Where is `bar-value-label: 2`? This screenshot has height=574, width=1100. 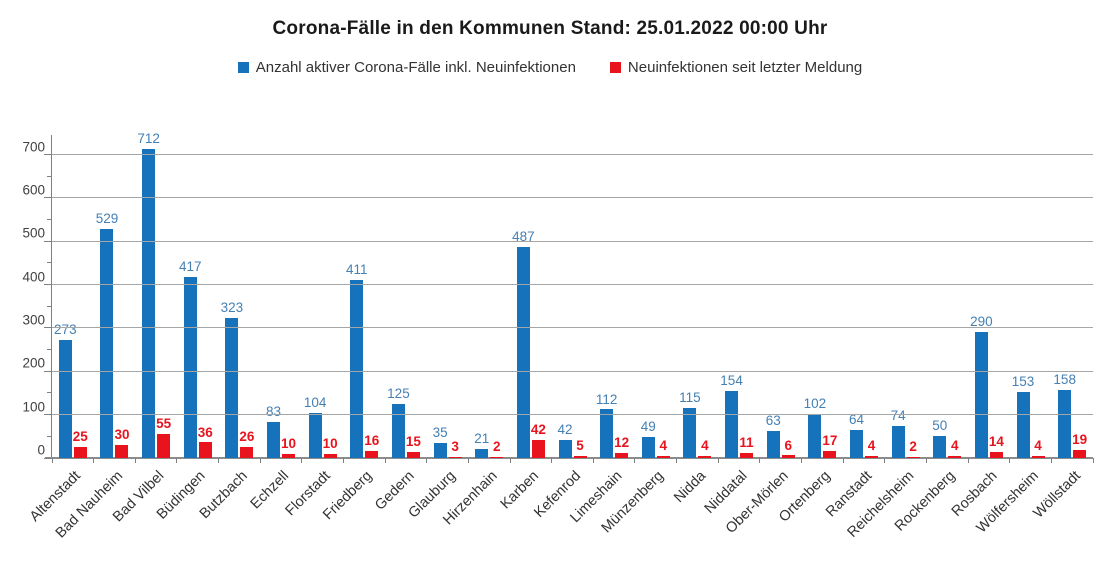 bar-value-label: 2 is located at coordinates (913, 447).